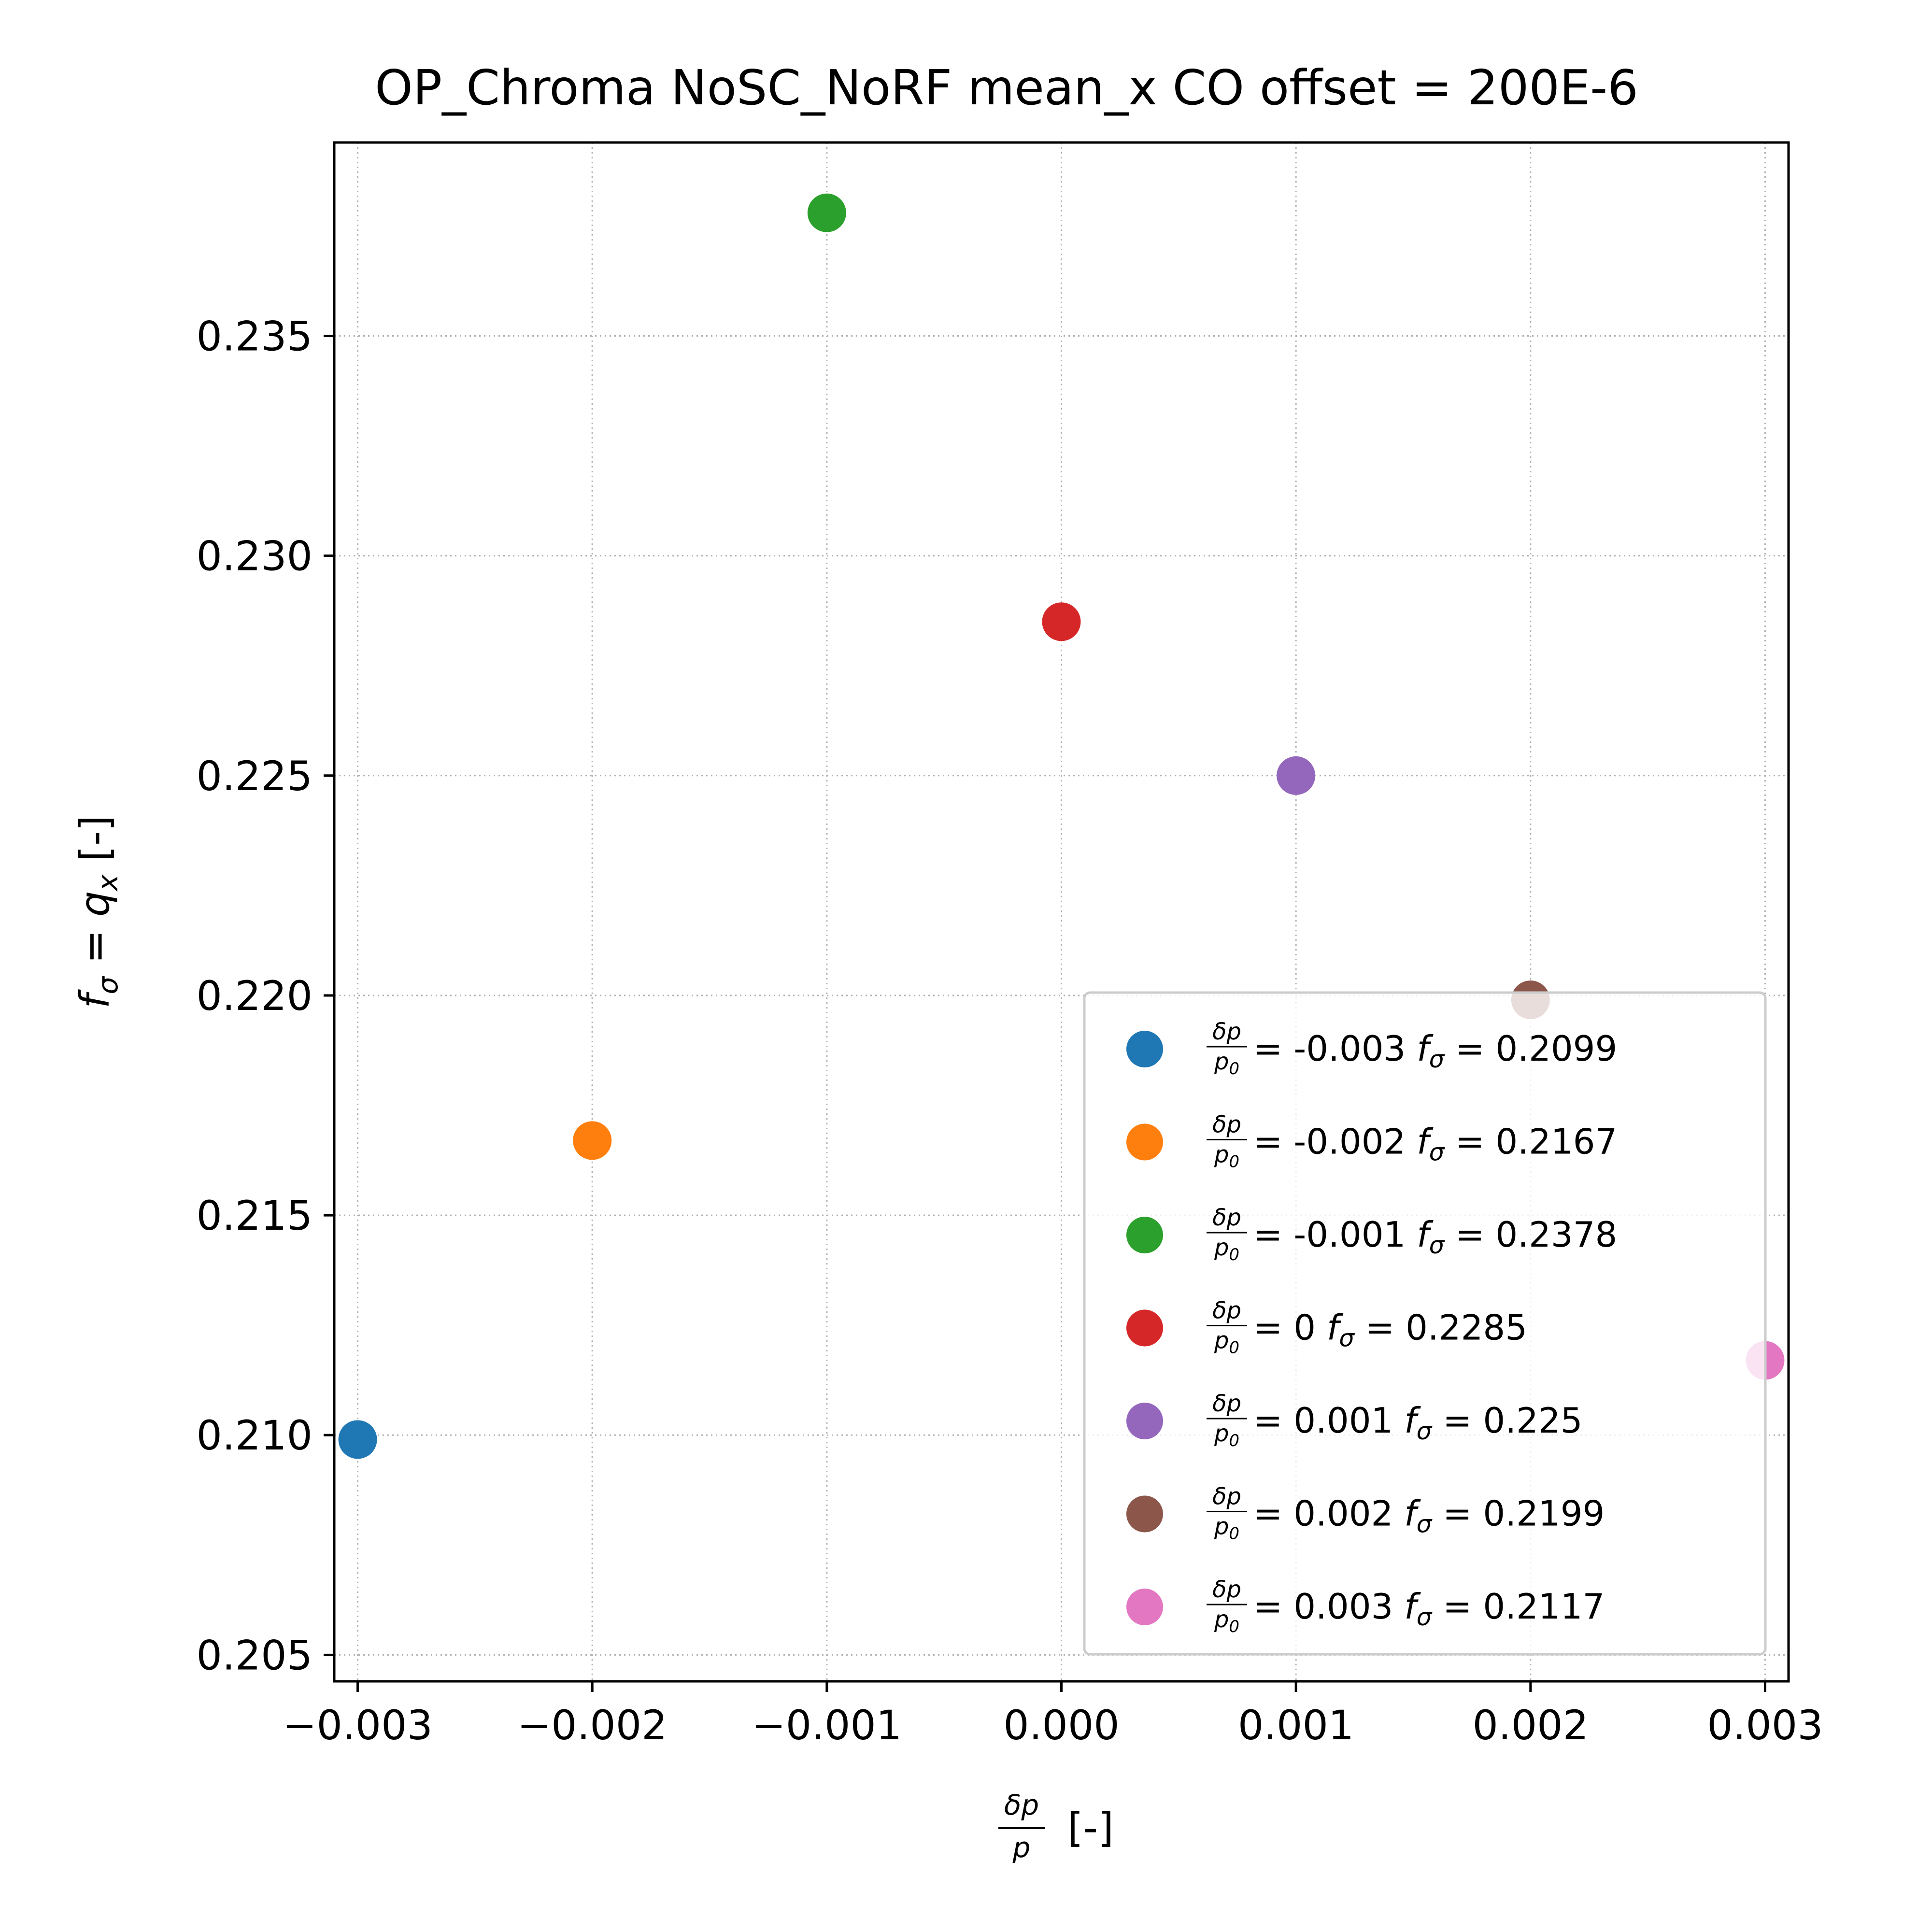 The width and height of the screenshot is (1932, 1932). I want to click on legend-label: = 0.002 fσ = 0.2199, so click(1429, 1515).